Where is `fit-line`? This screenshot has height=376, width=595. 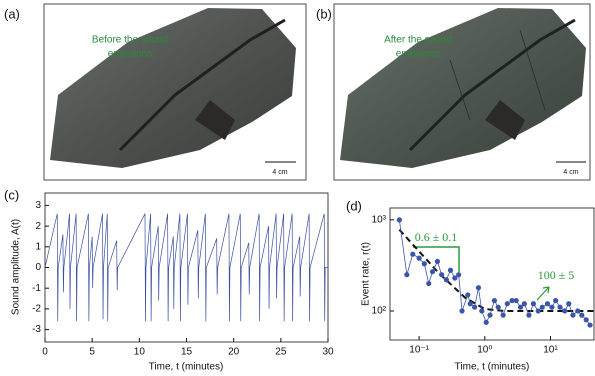 fit-line is located at coordinates (496, 270).